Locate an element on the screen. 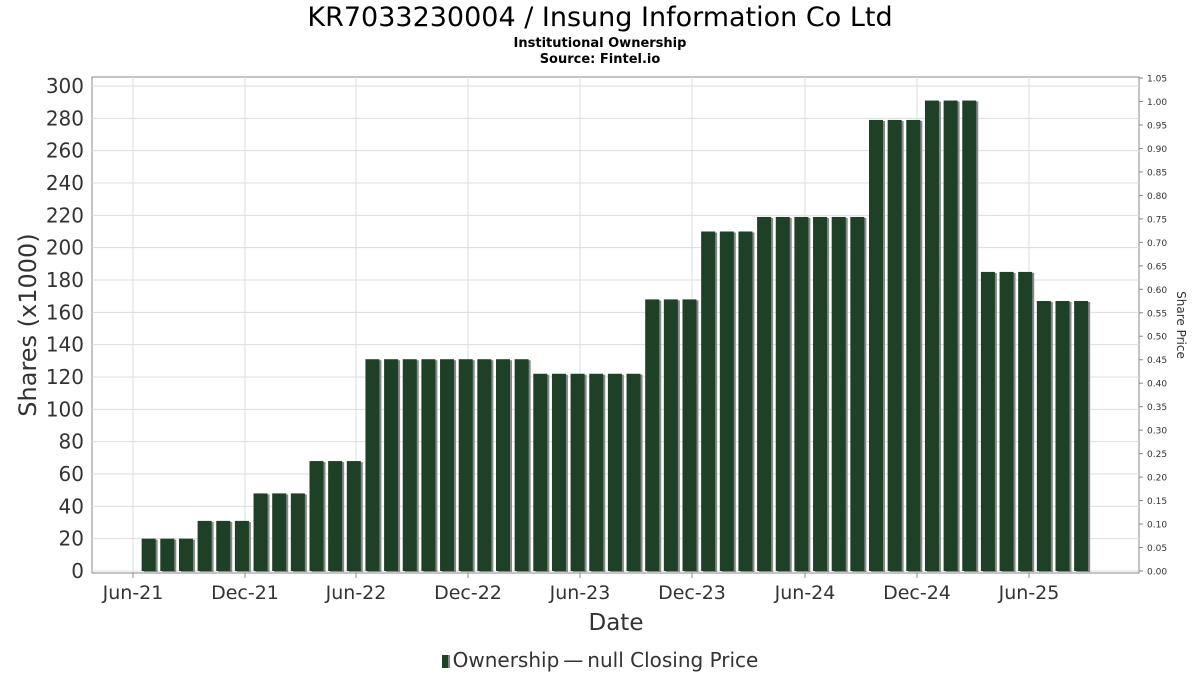 This screenshot has width=1200, height=675. chart-legend: Ownership — null Closing Price is located at coordinates (600, 660).